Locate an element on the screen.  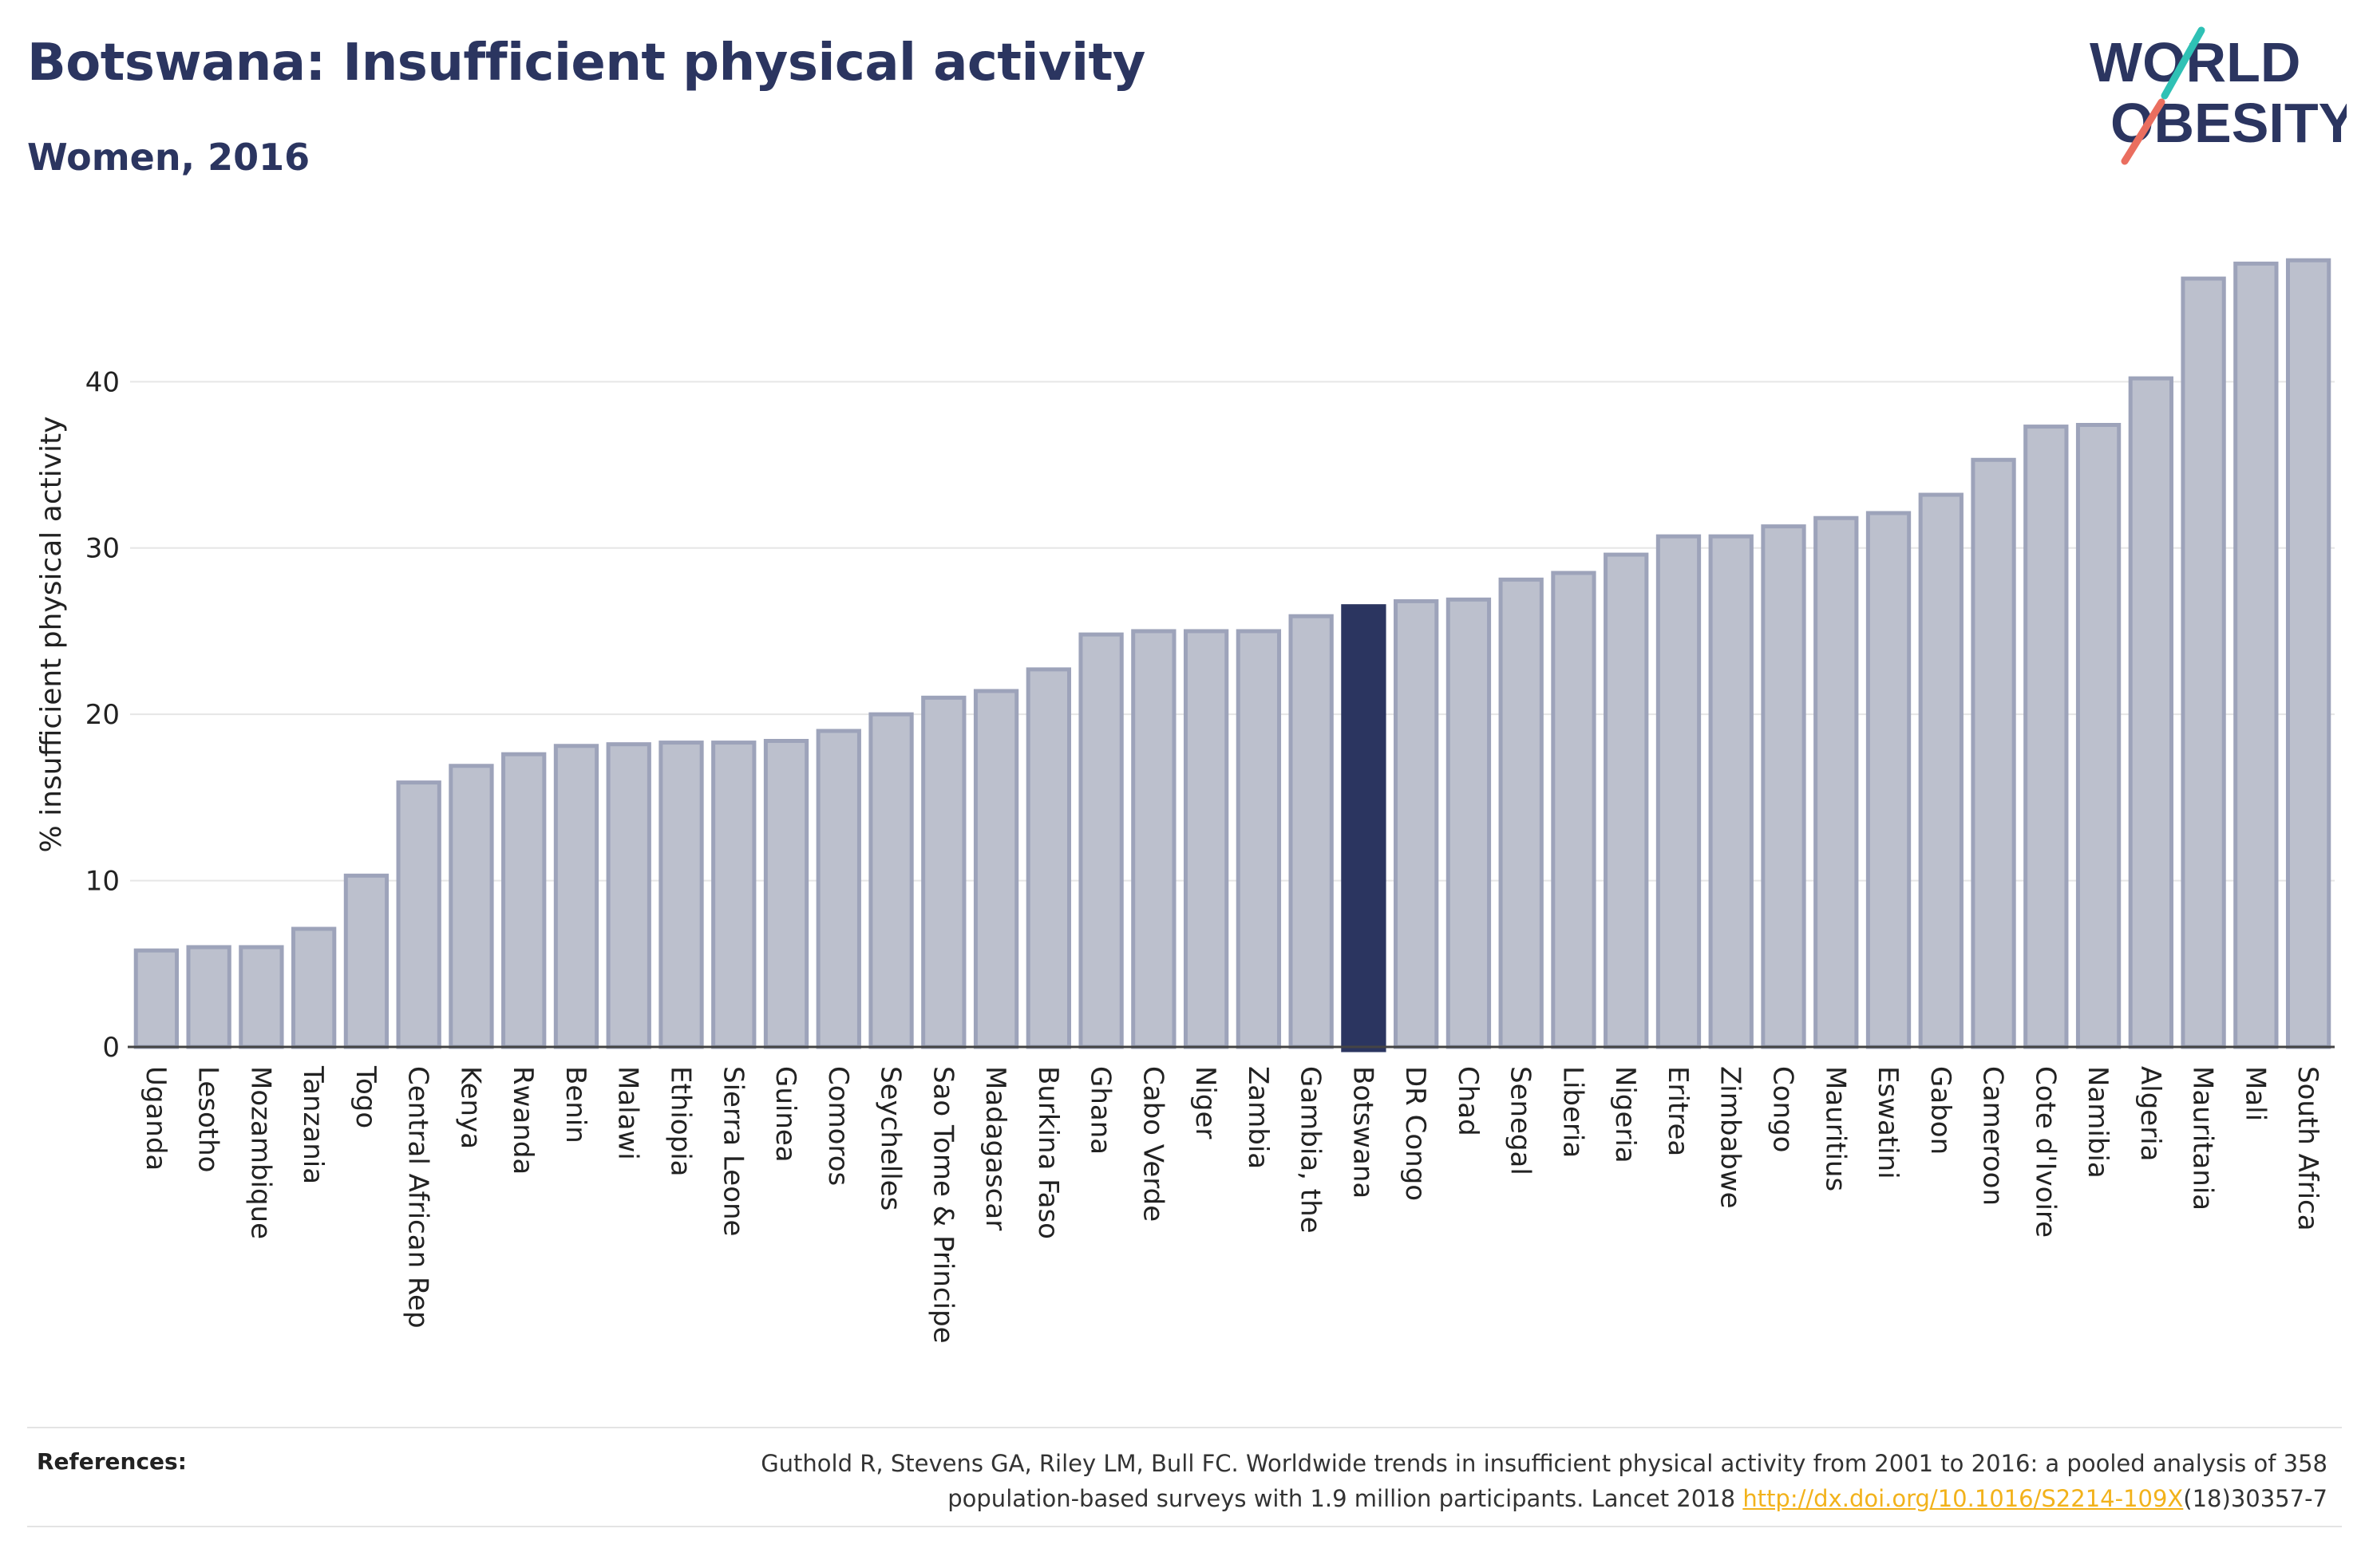
logo-slash-coral is located at coordinates (2143, 131).